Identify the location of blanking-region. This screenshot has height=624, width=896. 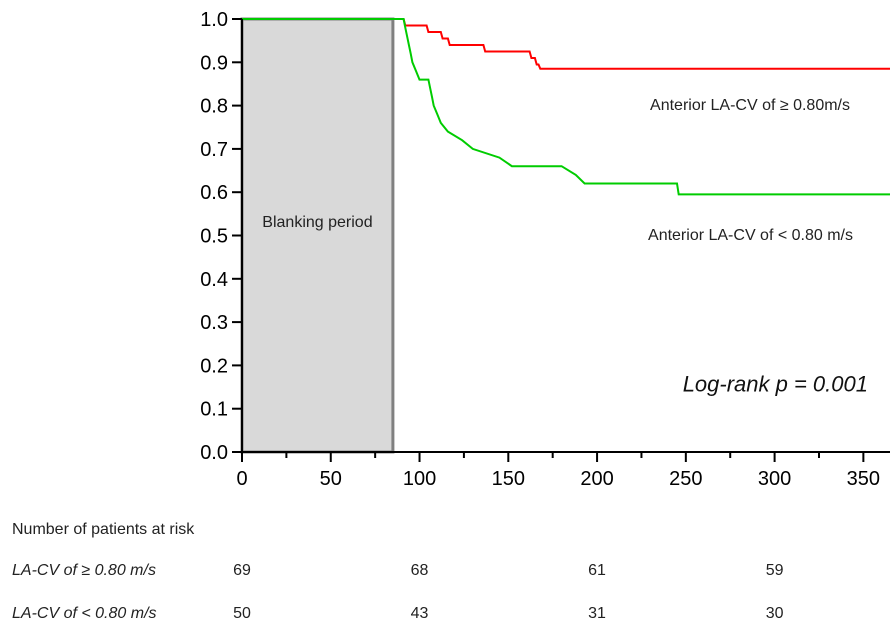
(317, 235).